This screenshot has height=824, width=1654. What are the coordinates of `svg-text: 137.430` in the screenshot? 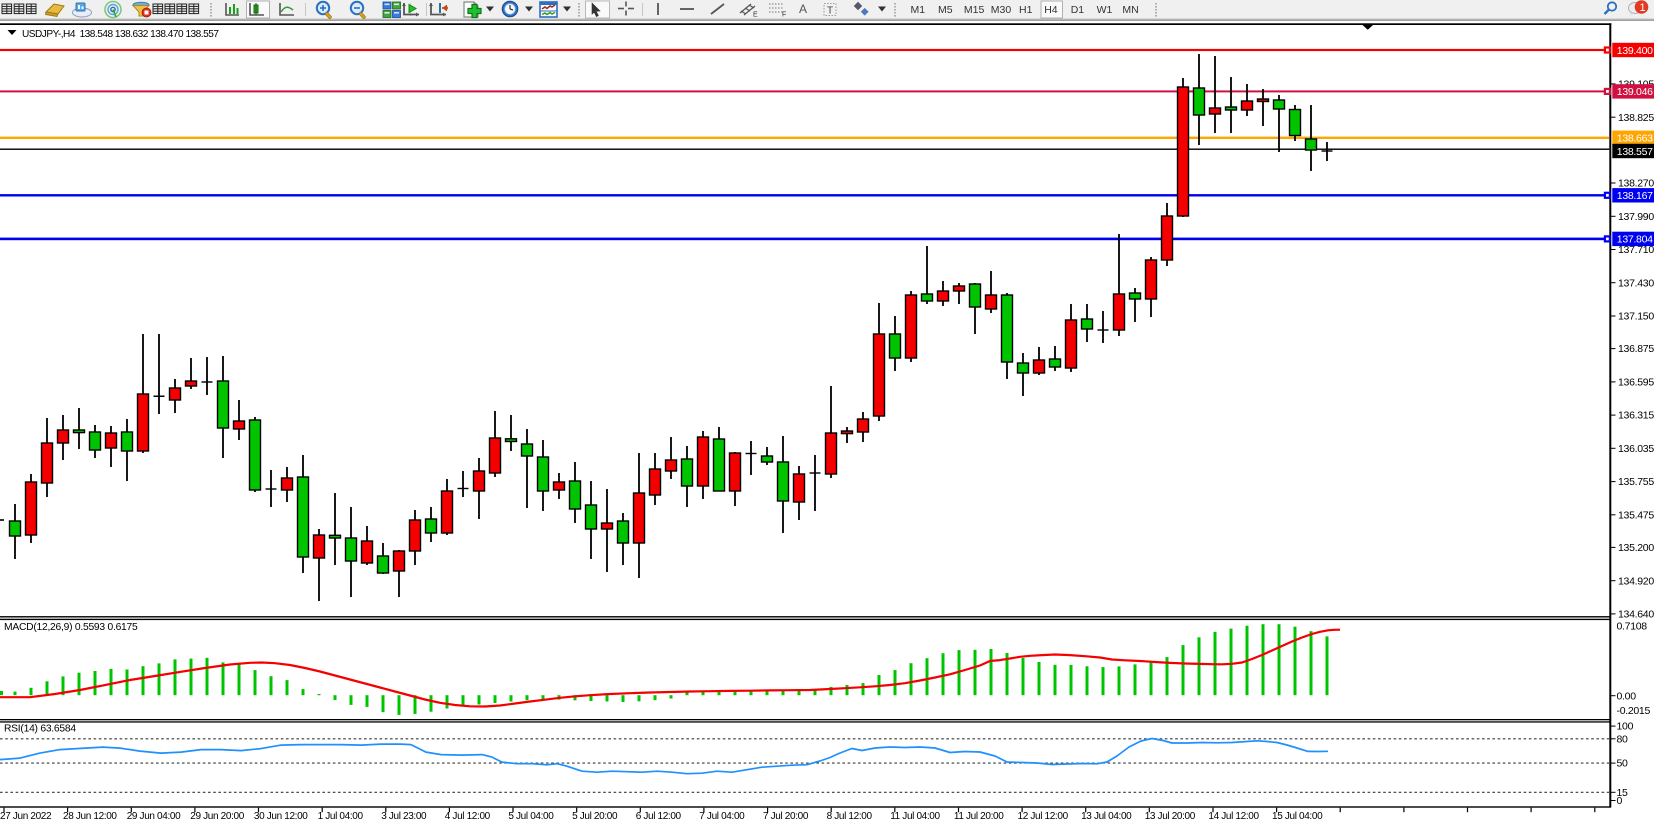 It's located at (1636, 283).